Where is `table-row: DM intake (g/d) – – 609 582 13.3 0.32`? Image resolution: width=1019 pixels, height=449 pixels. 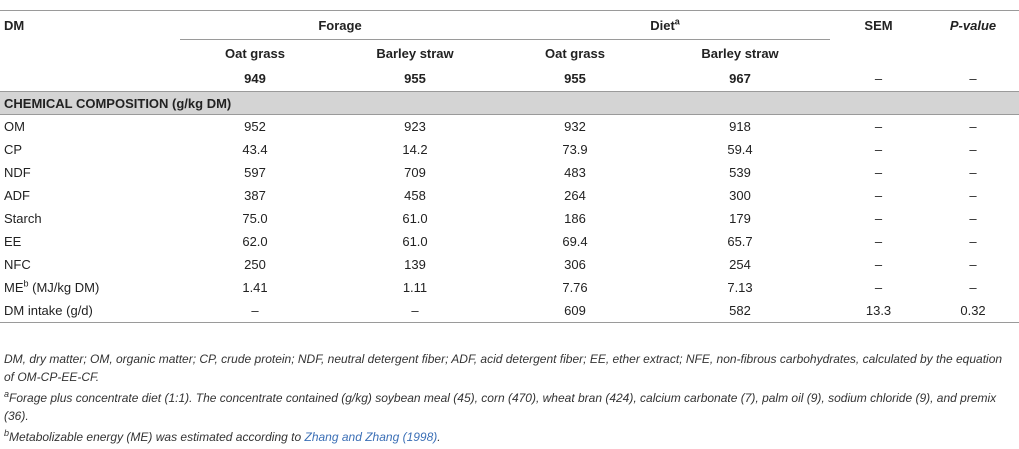 table-row: DM intake (g/d) – – 609 582 13.3 0.32 is located at coordinates (509, 311).